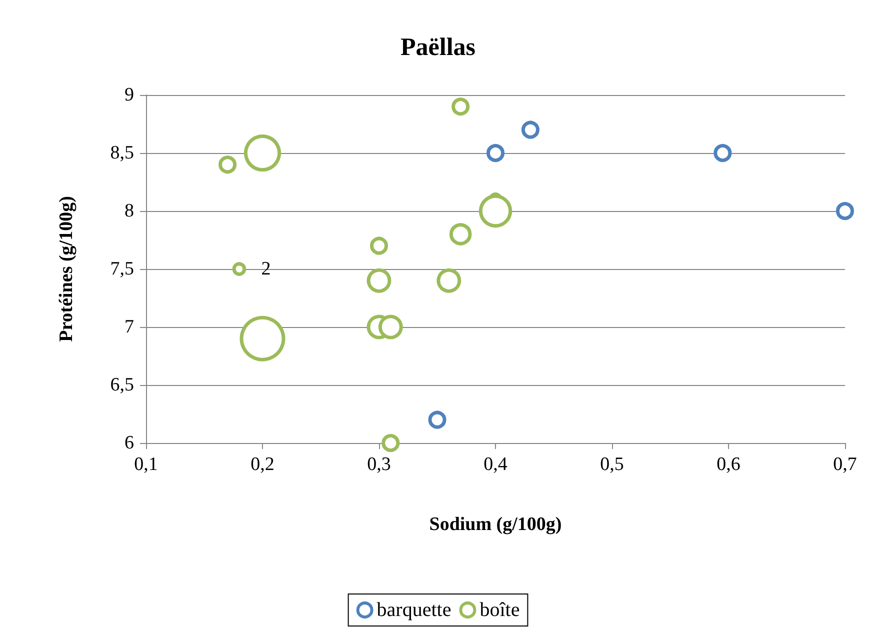 The width and height of the screenshot is (876, 630). What do you see at coordinates (728, 464) in the screenshot?
I see `x-tick-label: 0,6` at bounding box center [728, 464].